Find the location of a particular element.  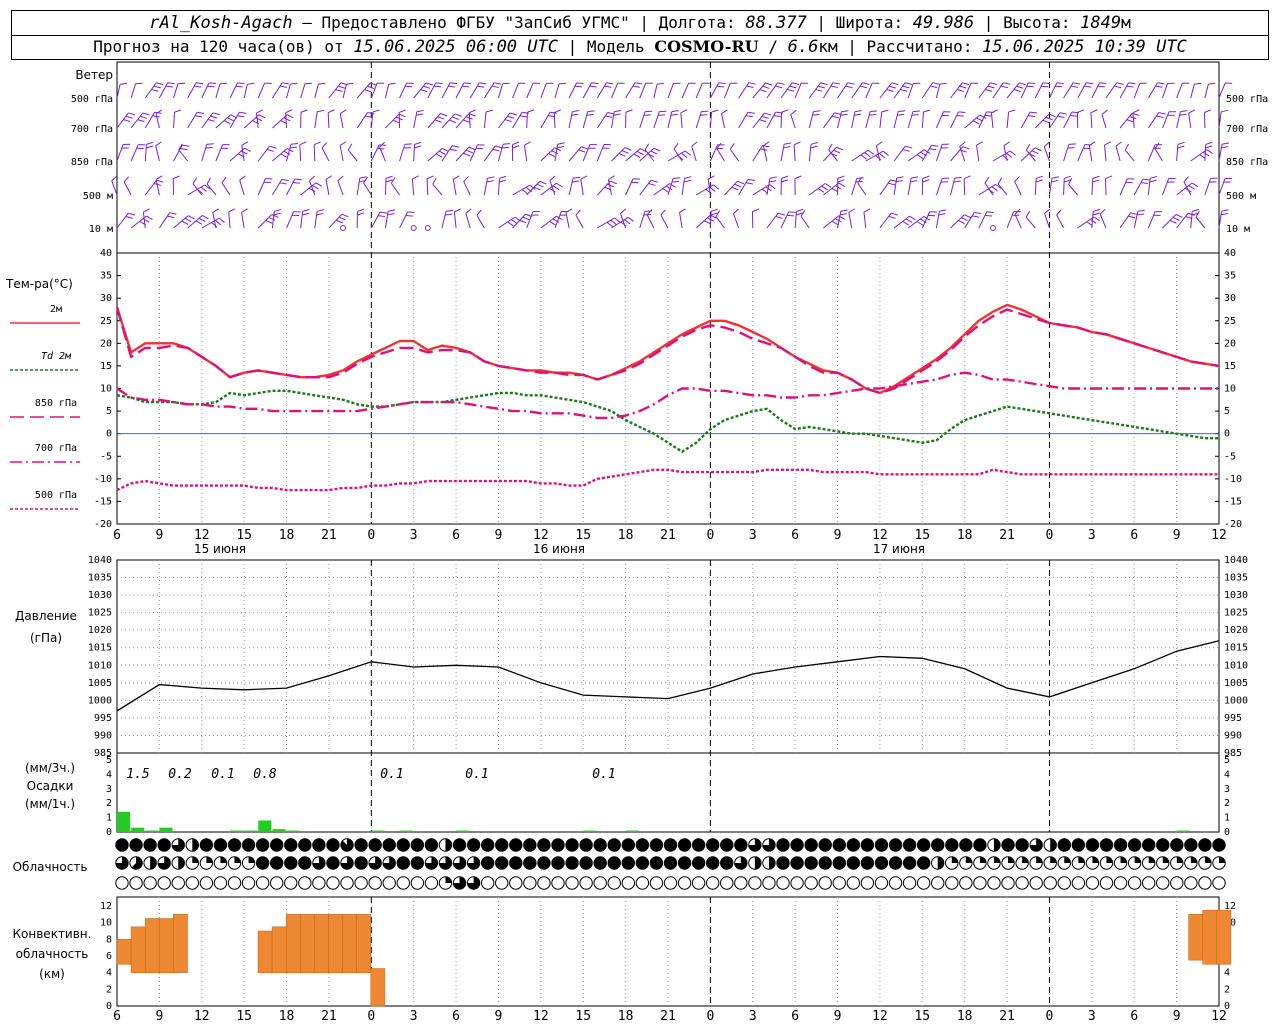

precip-tick-right: 5 is located at coordinates (1227, 760).